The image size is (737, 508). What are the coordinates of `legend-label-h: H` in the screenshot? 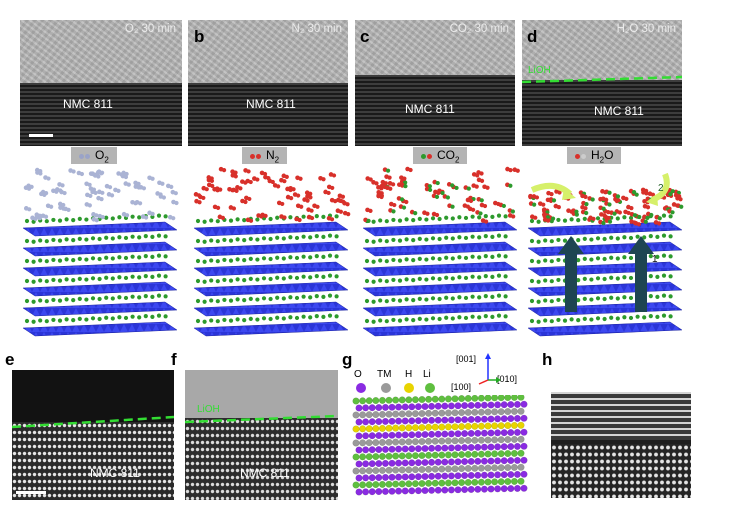 It's located at (409, 374).